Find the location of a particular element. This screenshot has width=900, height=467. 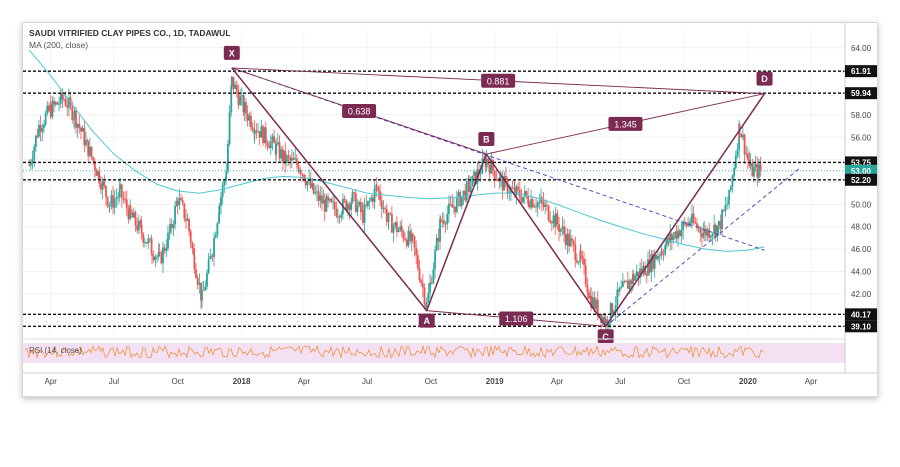

point-box is located at coordinates (231, 52).